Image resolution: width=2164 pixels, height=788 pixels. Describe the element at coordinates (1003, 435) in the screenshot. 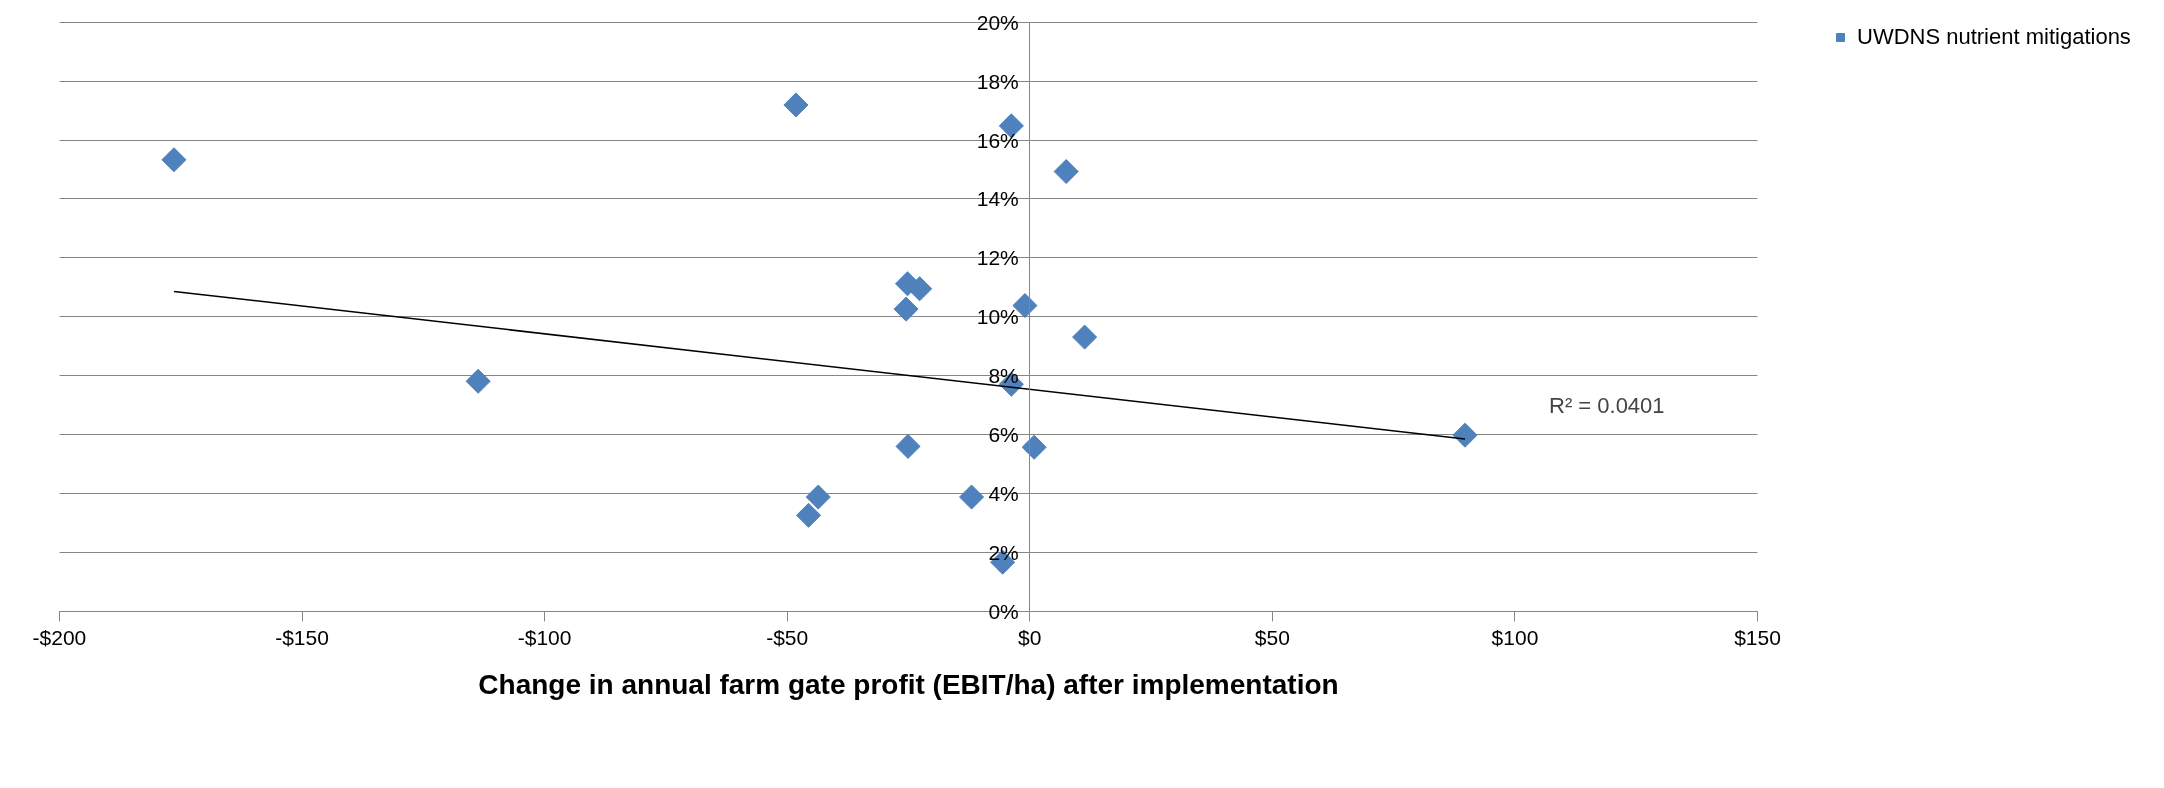

I see `y-tick-label: 6%` at that location.